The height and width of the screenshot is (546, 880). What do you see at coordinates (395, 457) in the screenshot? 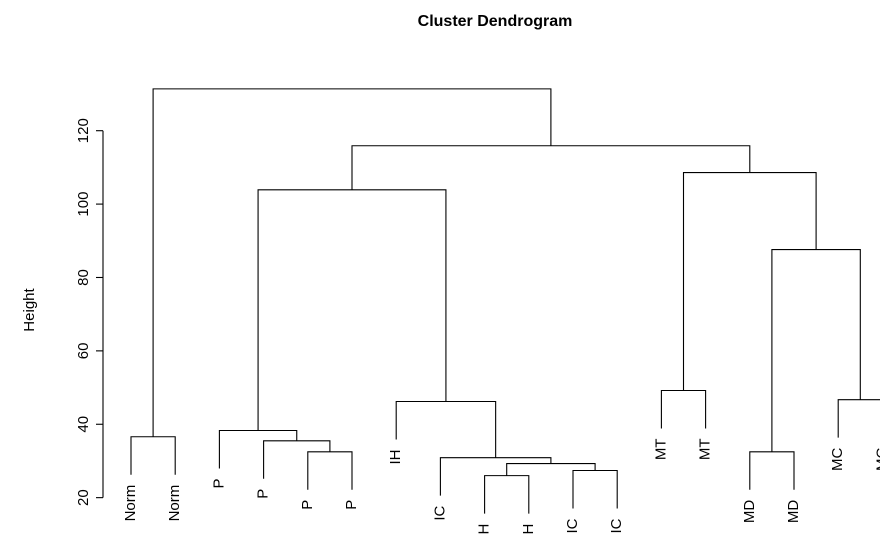
I see `leaf-label: IH` at bounding box center [395, 457].